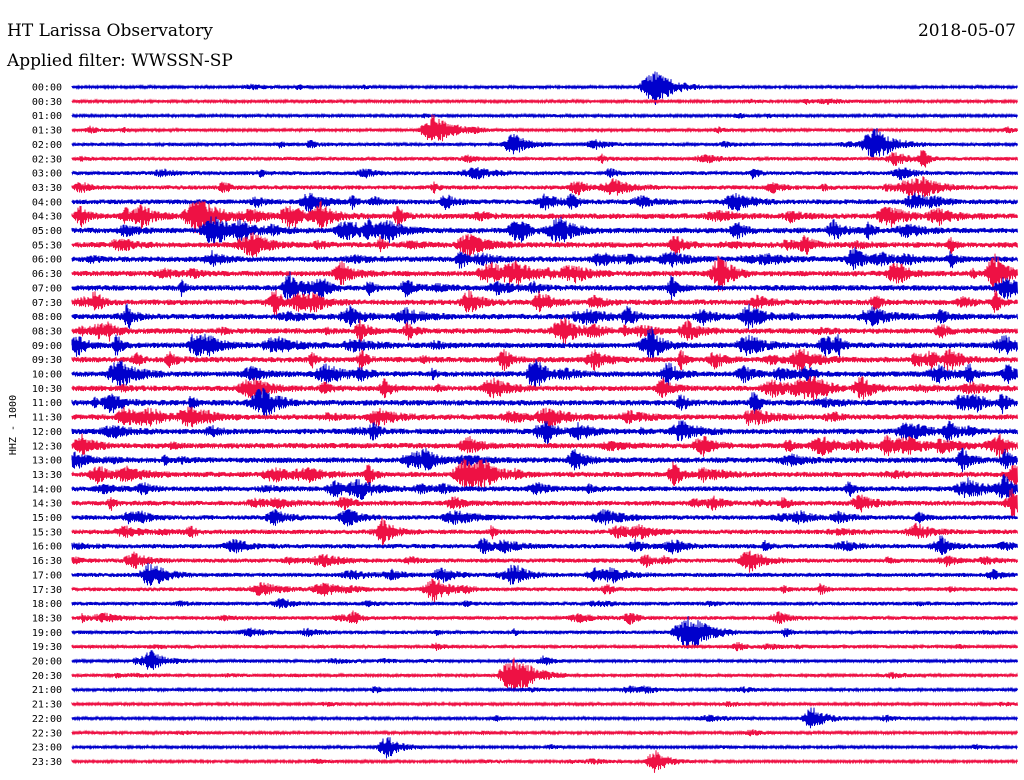  I want to click on time-label: 13:00, so click(47, 461).